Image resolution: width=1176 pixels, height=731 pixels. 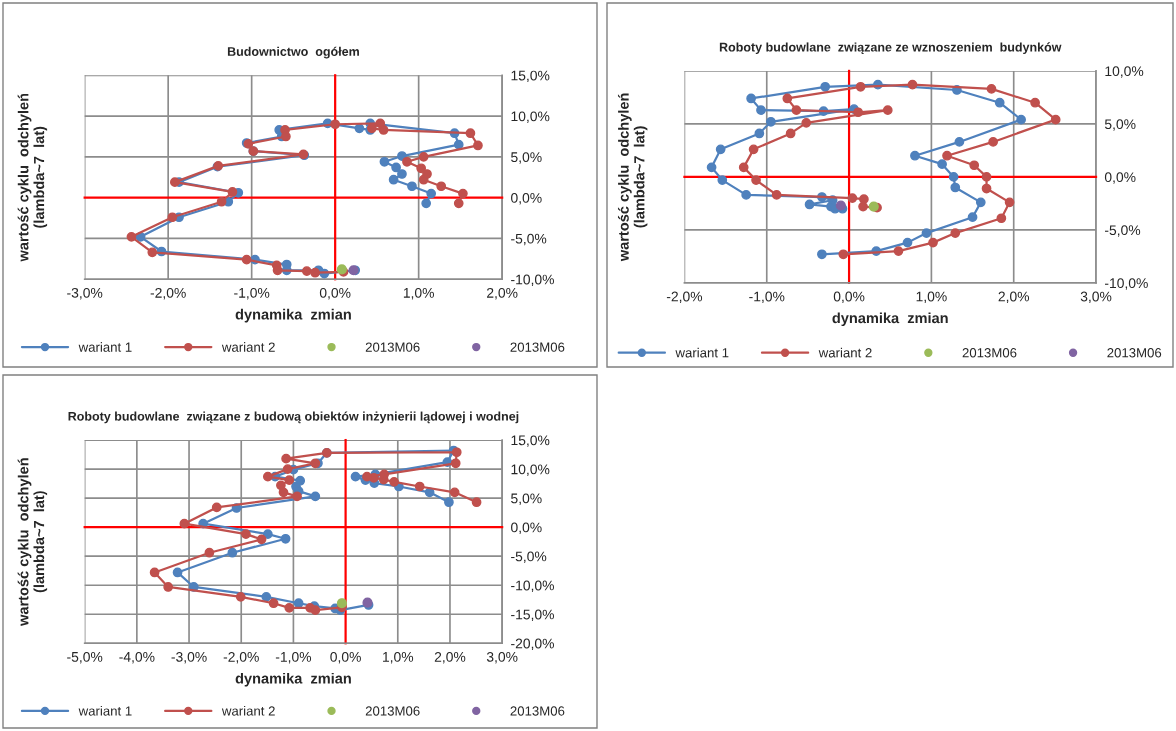 What do you see at coordinates (293, 52) in the screenshot?
I see `chart-title: Budownictwo ogółem` at bounding box center [293, 52].